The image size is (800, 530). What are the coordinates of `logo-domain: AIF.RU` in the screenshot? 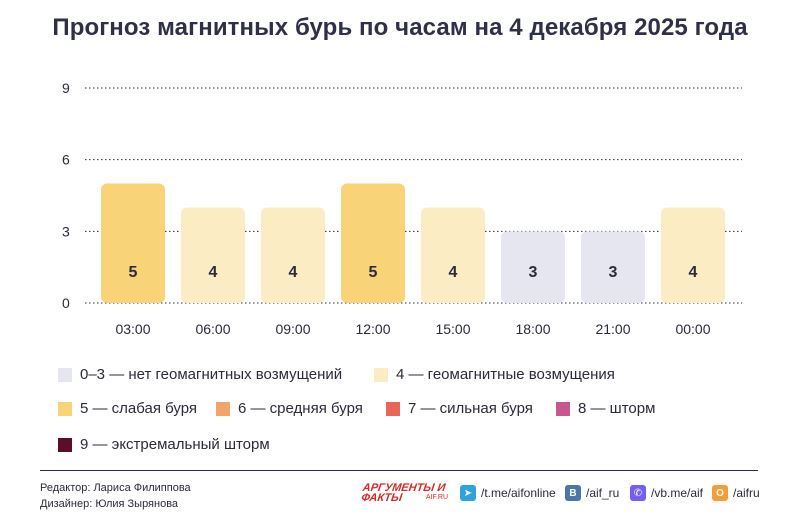 It's located at (436, 497).